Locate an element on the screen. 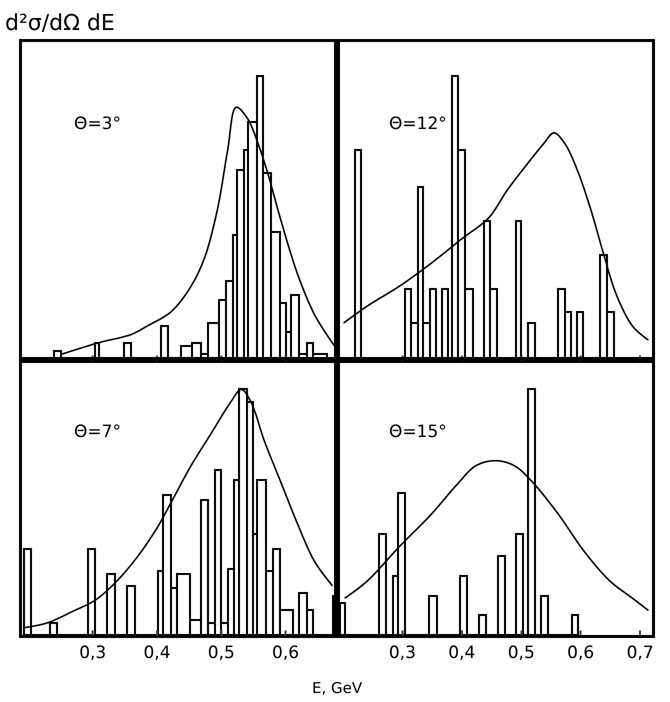 Image resolution: width=670 pixels, height=702 pixels. annotation: Θ=12° is located at coordinates (418, 124).